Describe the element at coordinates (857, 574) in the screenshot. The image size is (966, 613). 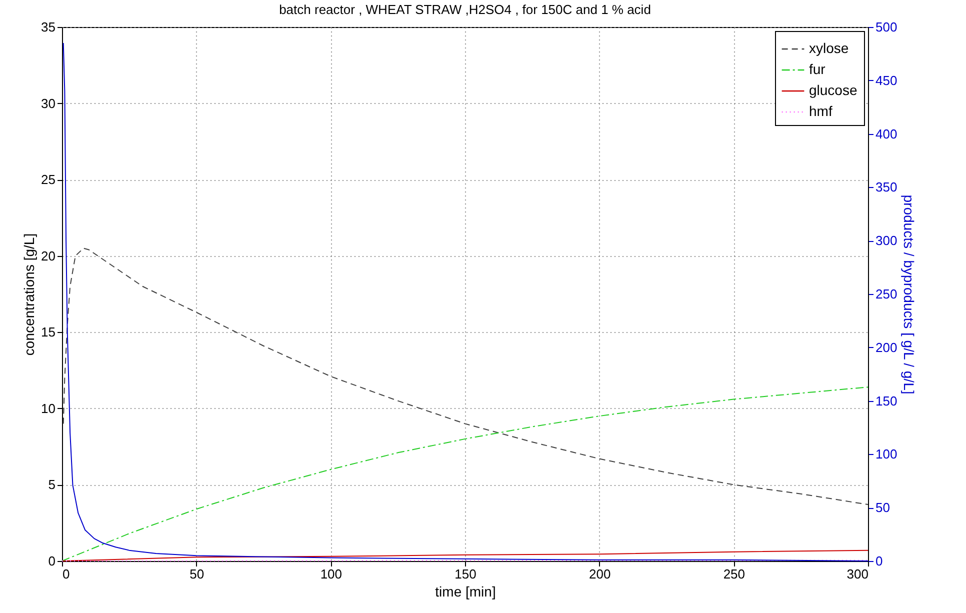
I see `x-tick-label: 300` at that location.